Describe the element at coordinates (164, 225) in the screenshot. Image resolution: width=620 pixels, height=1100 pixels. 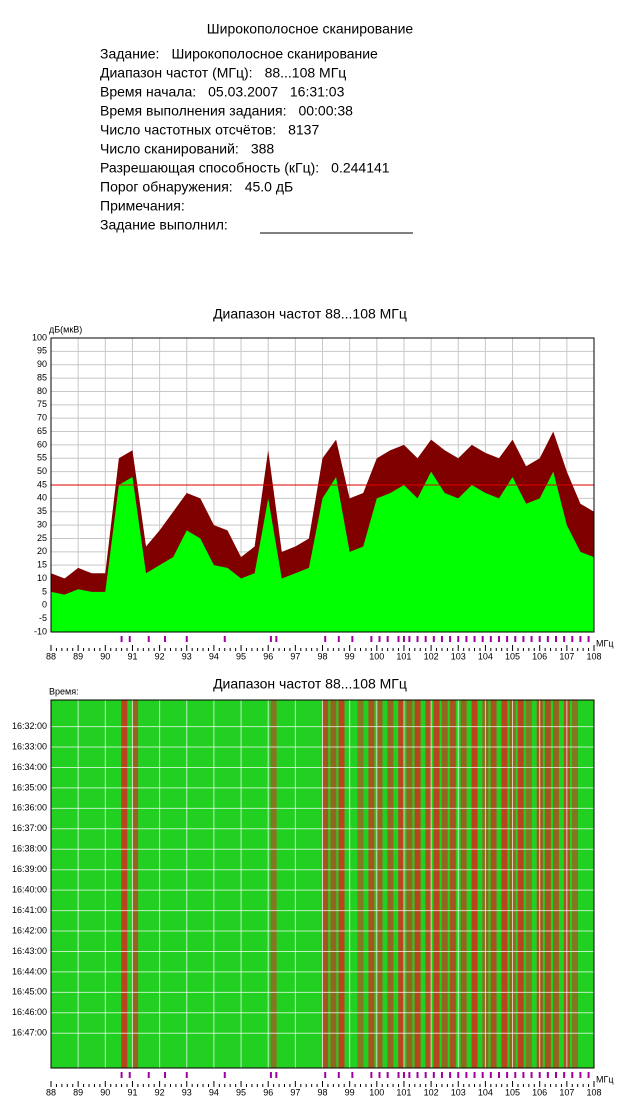
I see `field-label: Задание выполнил:` at that location.